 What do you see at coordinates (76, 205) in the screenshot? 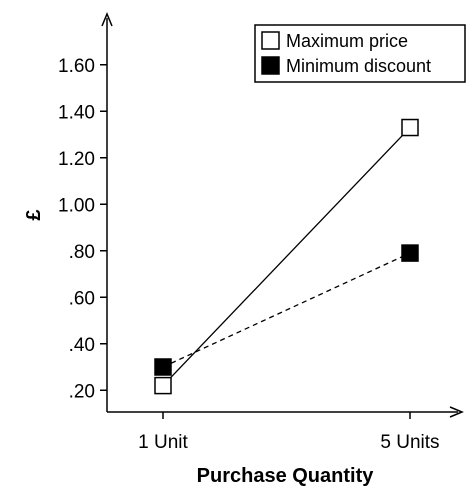
I see `y-tick-label: 1.00` at bounding box center [76, 205].